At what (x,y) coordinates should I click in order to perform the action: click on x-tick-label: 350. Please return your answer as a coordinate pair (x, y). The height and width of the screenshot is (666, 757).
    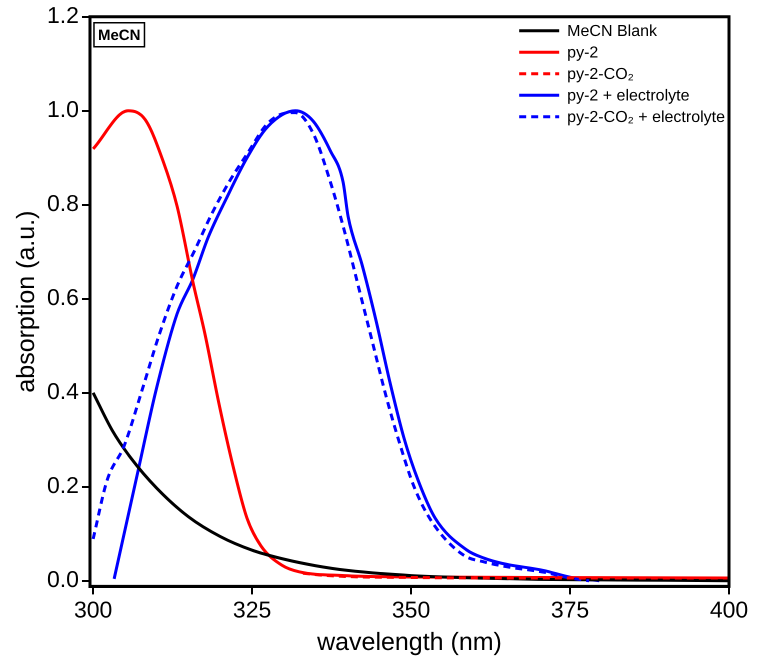
    Looking at the image, I should click on (411, 609).